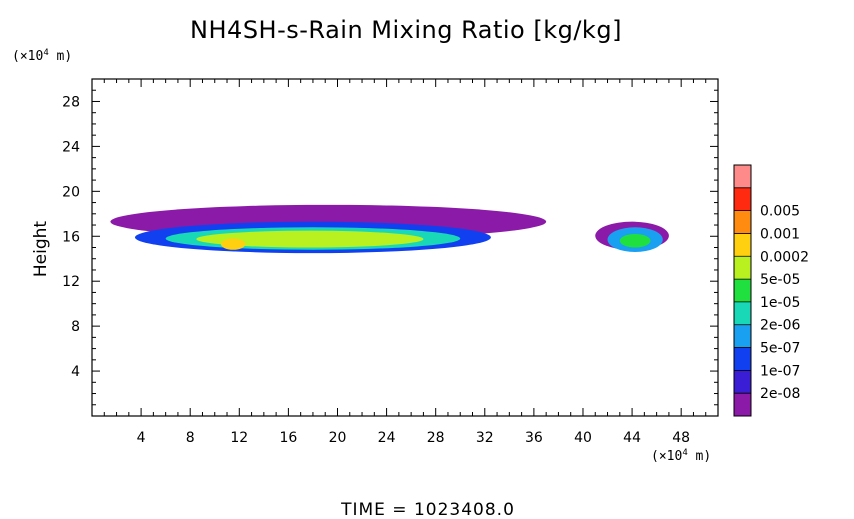 Image resolution: width=854 pixels, height=519 pixels. I want to click on plot-area, so click(389, 229).